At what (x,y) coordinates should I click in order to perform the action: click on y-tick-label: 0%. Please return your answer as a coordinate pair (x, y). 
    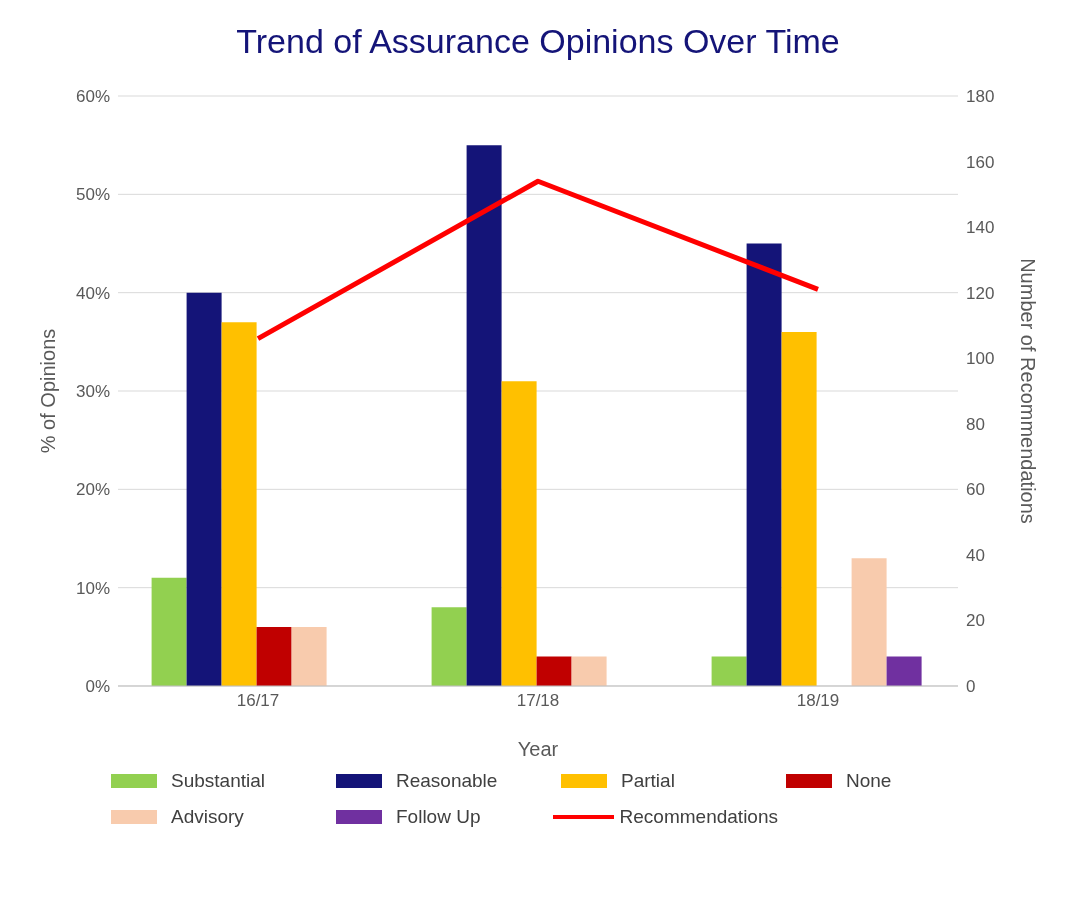
    Looking at the image, I should click on (97, 687).